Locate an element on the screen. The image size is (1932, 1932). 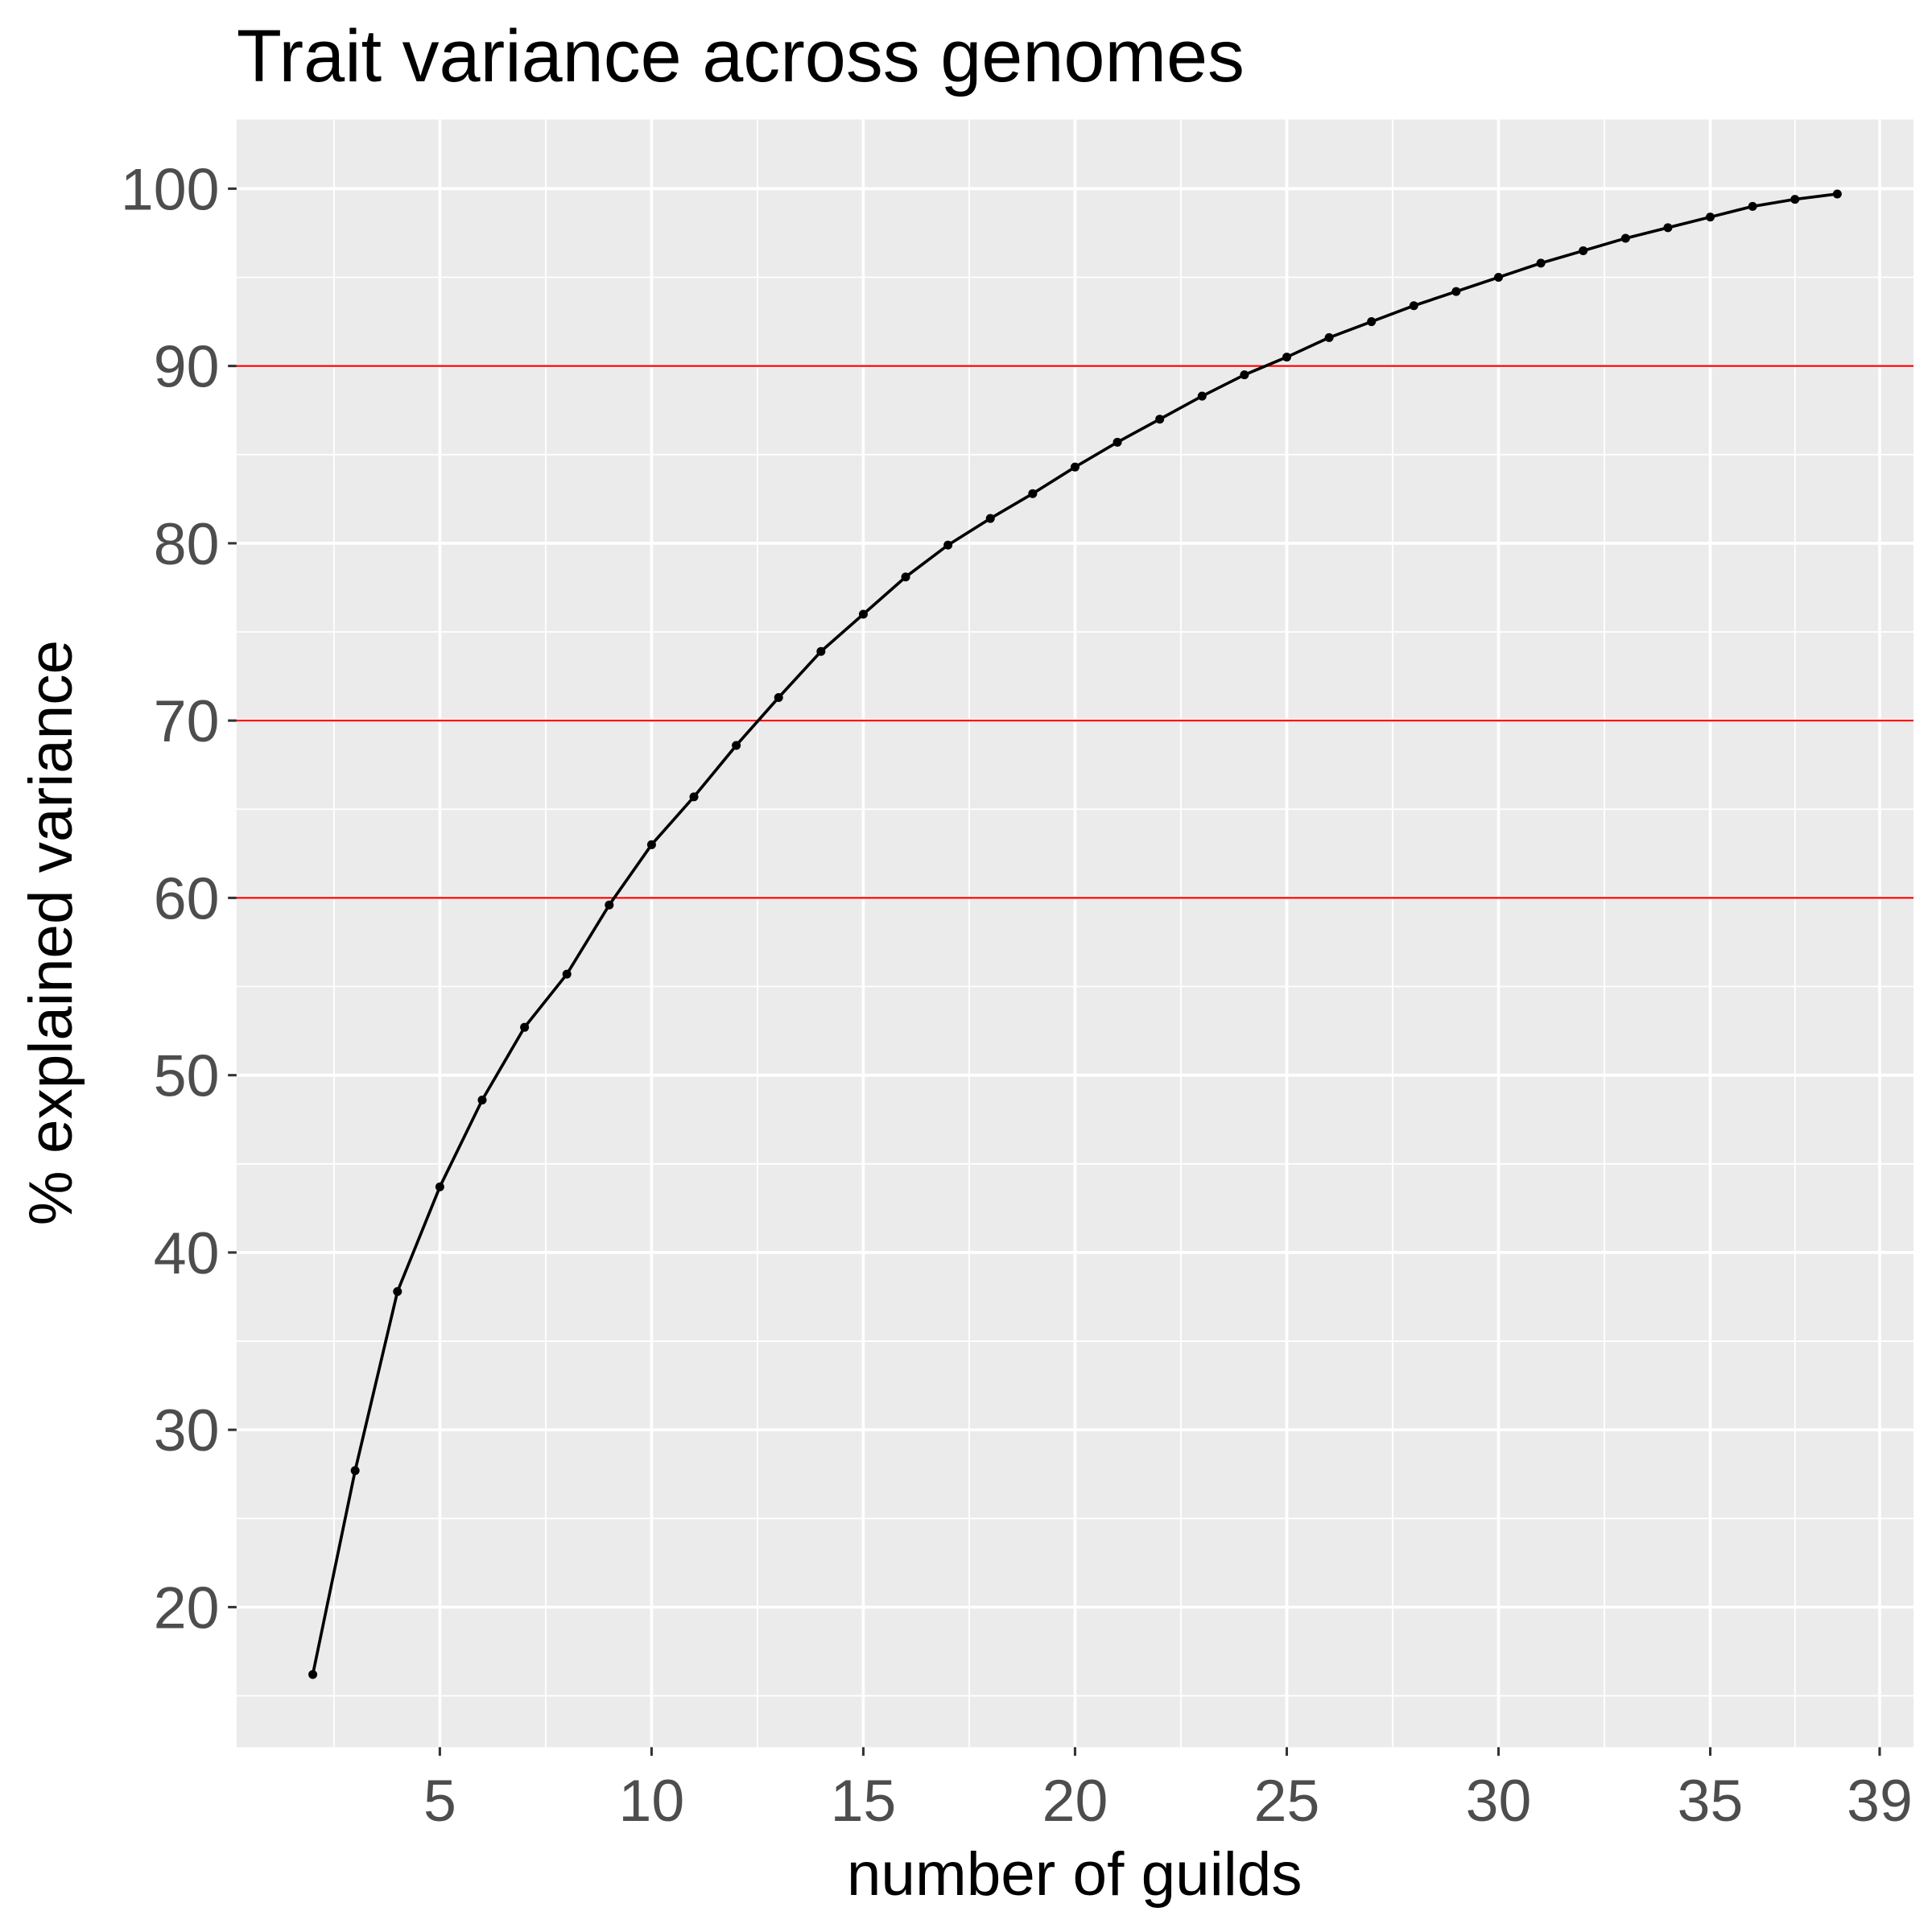
y-tick-label: 70 is located at coordinates (187, 720).